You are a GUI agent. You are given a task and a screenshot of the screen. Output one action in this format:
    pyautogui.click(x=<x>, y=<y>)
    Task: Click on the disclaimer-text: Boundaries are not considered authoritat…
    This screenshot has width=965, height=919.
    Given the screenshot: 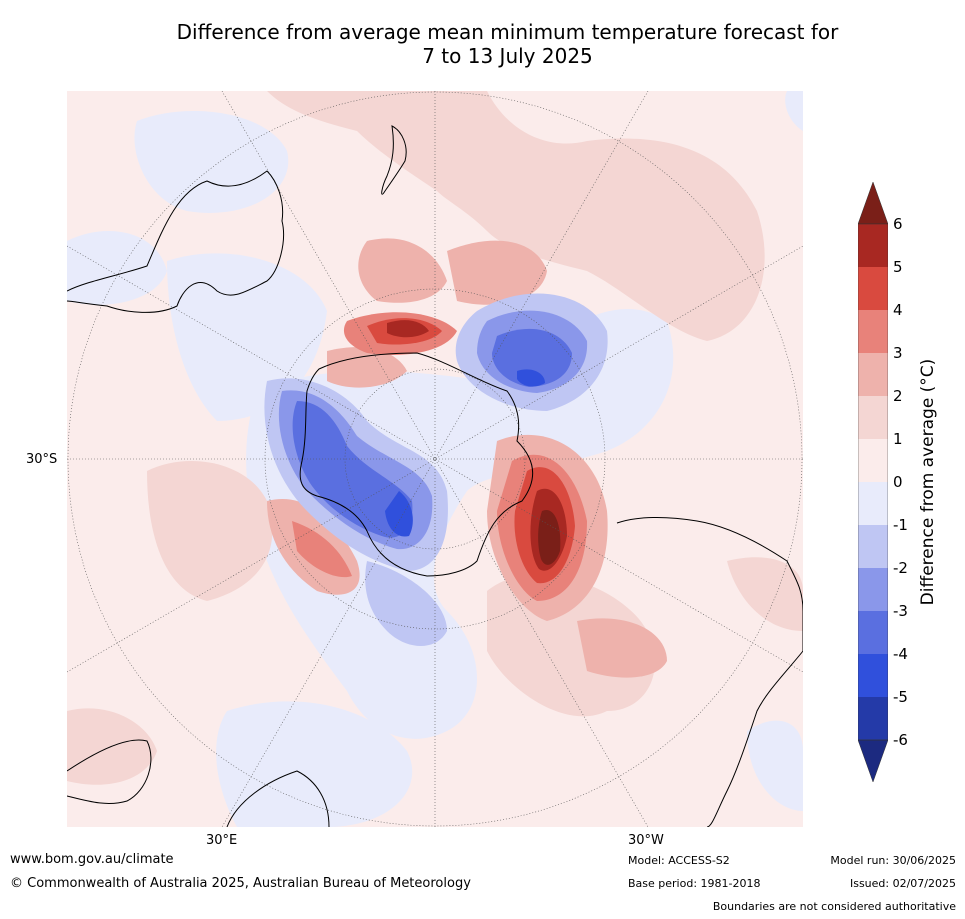 What is the action you would take?
    pyautogui.click(x=834, y=906)
    